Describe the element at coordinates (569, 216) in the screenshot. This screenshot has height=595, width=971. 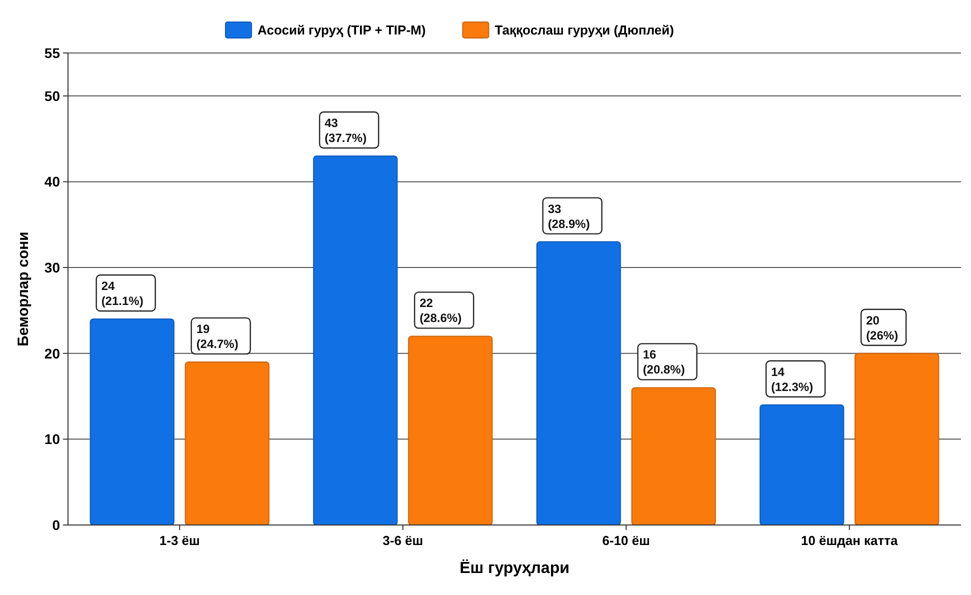
I see `data-label: 33 (28.9%)` at that location.